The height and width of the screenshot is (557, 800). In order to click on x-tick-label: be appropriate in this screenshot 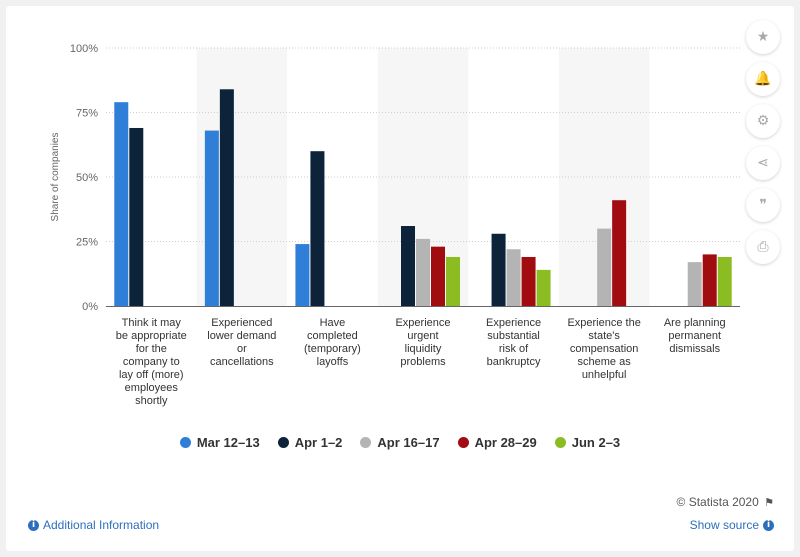, I will do `click(151, 336)`.